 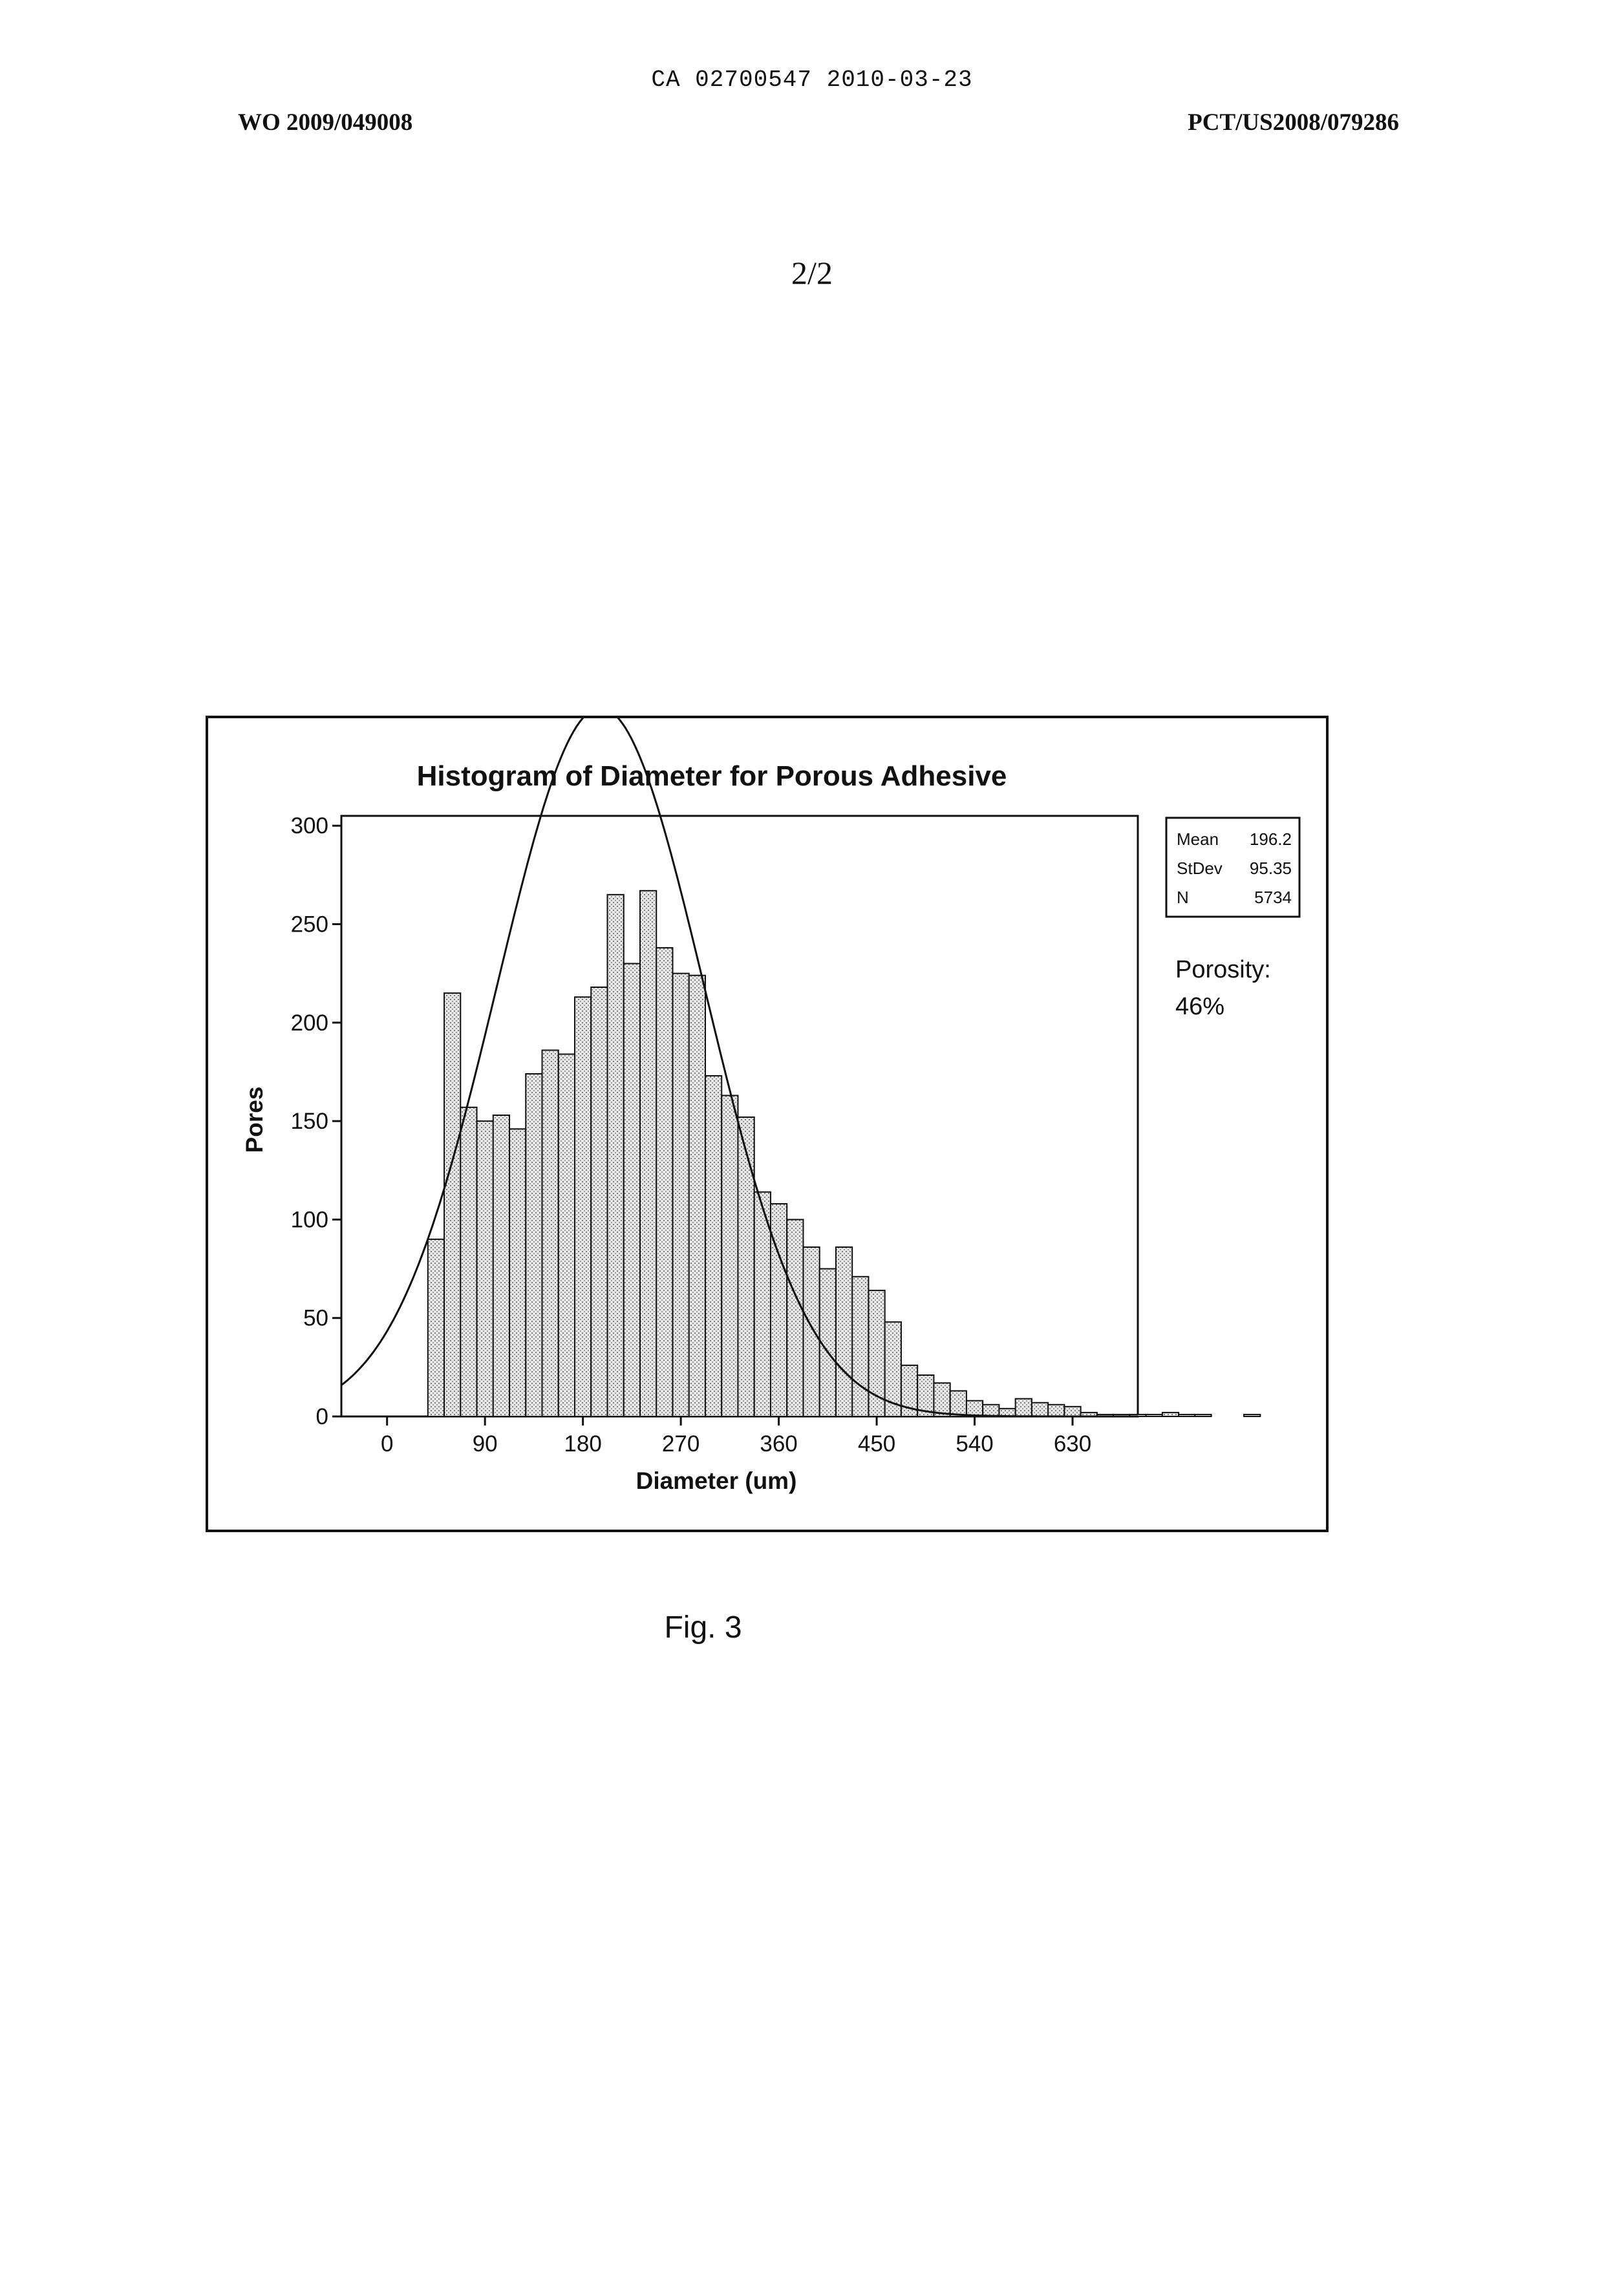 I want to click on stats-mean-value: 196.2, so click(x=1271, y=839).